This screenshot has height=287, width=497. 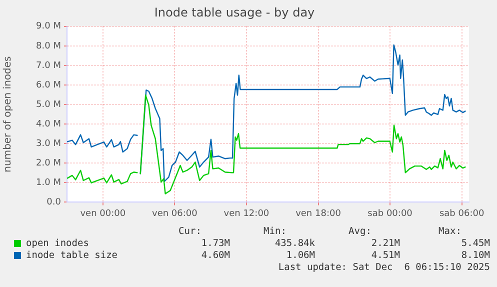 I want to click on y-tick-label: 9.0 M, so click(x=48, y=27).